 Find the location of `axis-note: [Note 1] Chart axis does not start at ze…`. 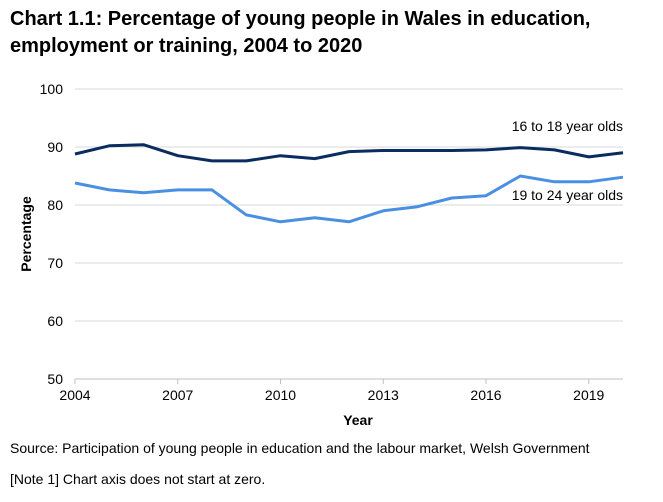

axis-note: [Note 1] Chart axis does not start at ze… is located at coordinates (138, 479).